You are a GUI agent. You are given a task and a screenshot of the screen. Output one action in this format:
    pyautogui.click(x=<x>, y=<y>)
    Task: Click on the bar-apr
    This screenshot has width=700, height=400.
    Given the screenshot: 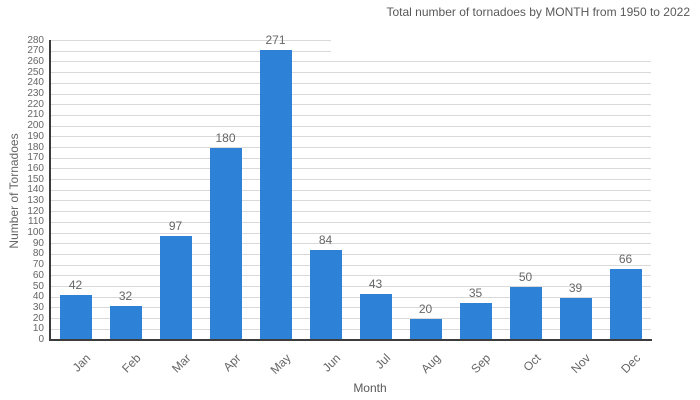 What is the action you would take?
    pyautogui.click(x=225, y=243)
    